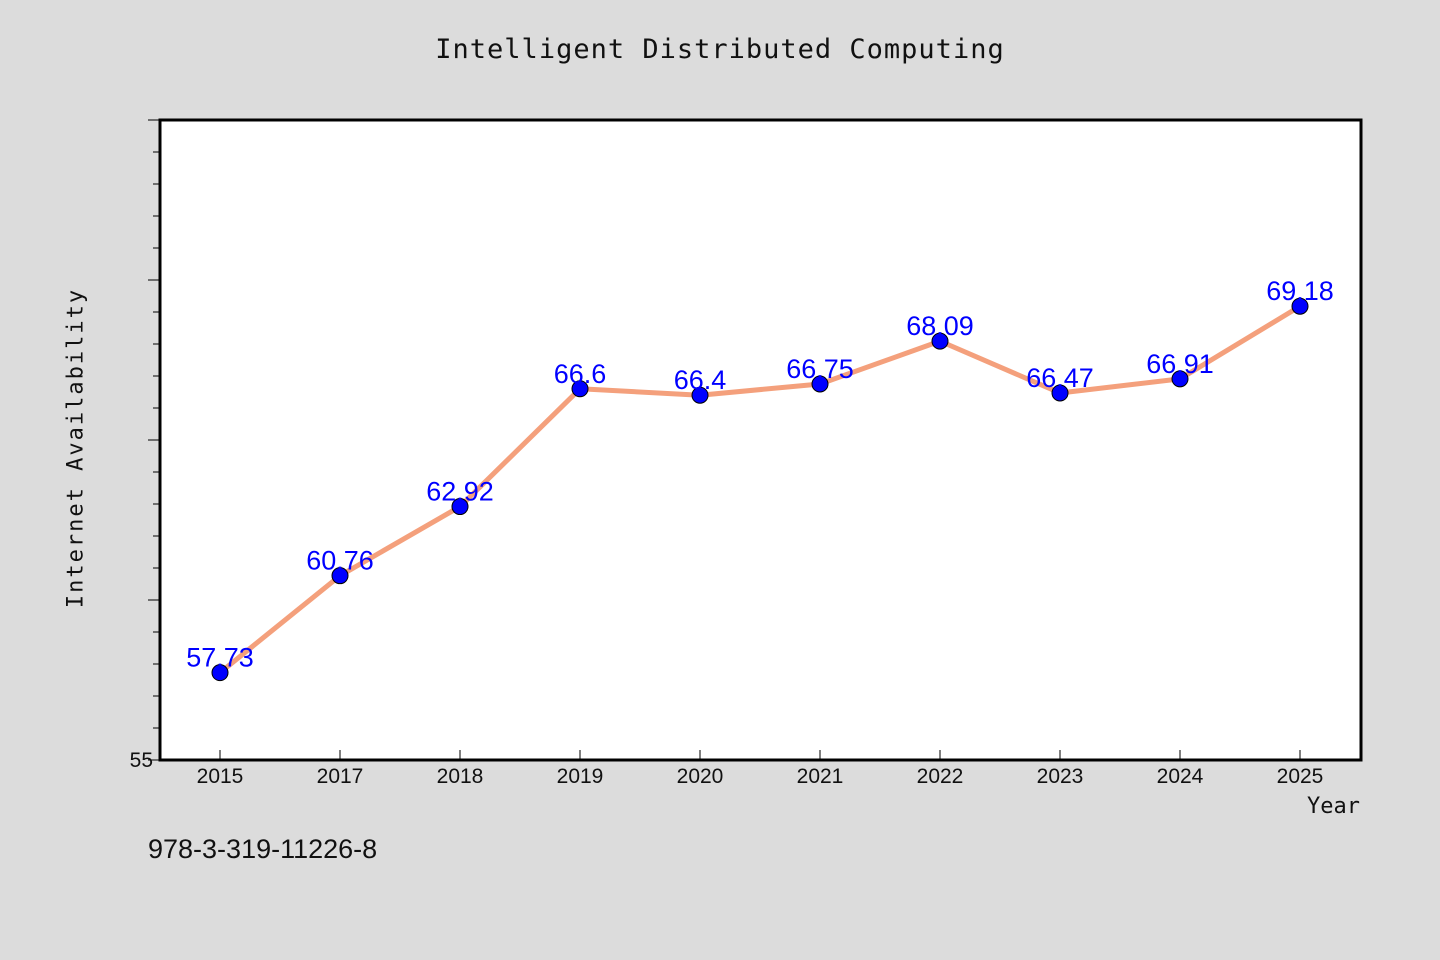 The width and height of the screenshot is (1440, 960). Describe the element at coordinates (580, 374) in the screenshot. I see `data-label: 66.6` at that location.